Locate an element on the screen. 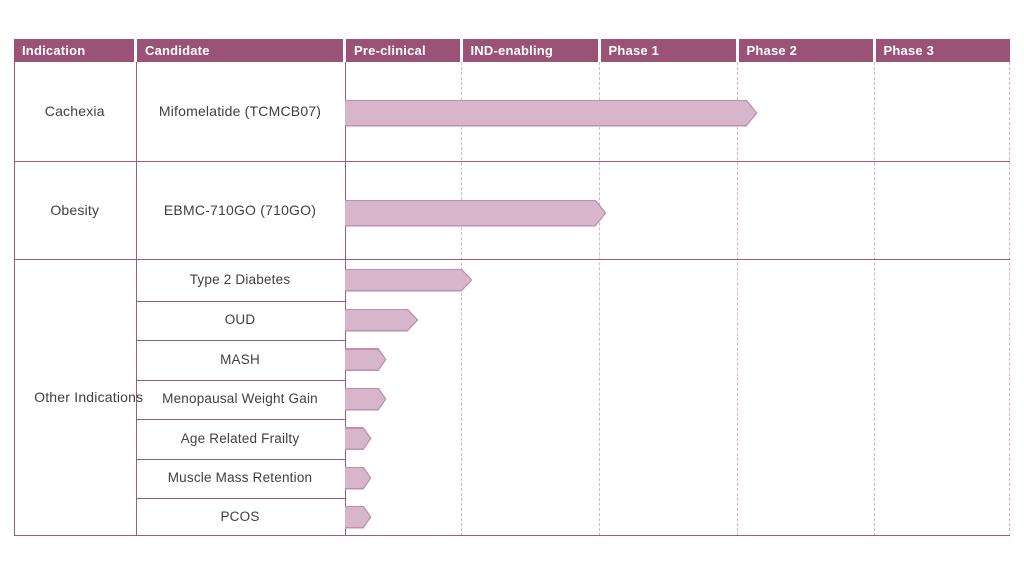 This screenshot has width=1024, height=576. indication-label-obesity: Obesity is located at coordinates (75, 209).